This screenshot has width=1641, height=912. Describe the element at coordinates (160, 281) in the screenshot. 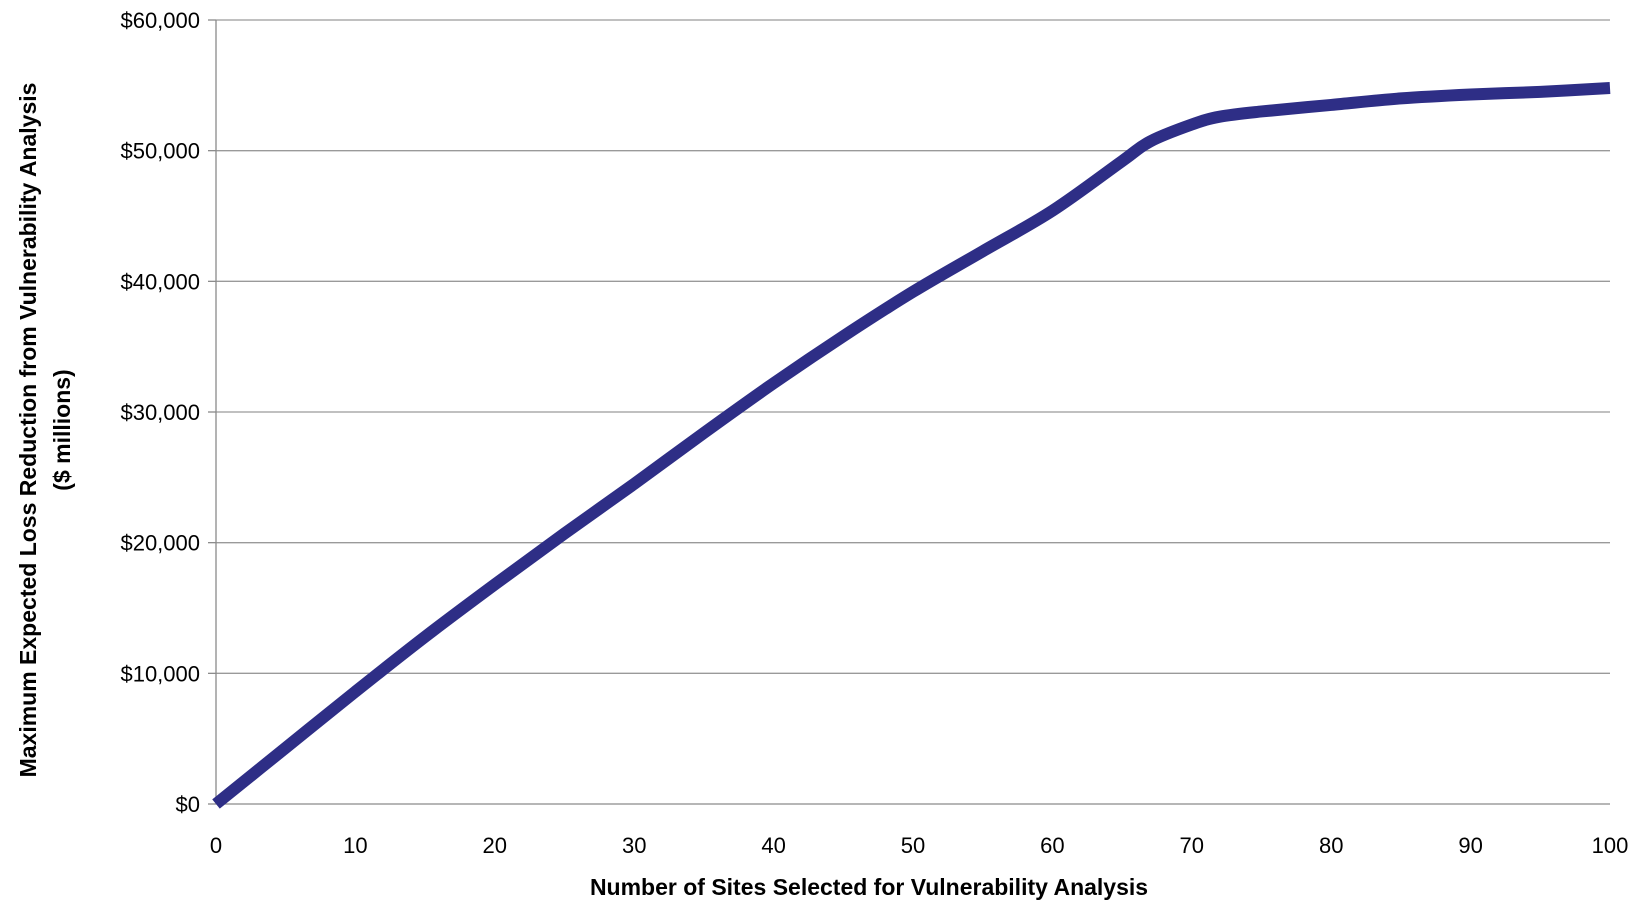

I see `y-tick-label: $40,000` at that location.